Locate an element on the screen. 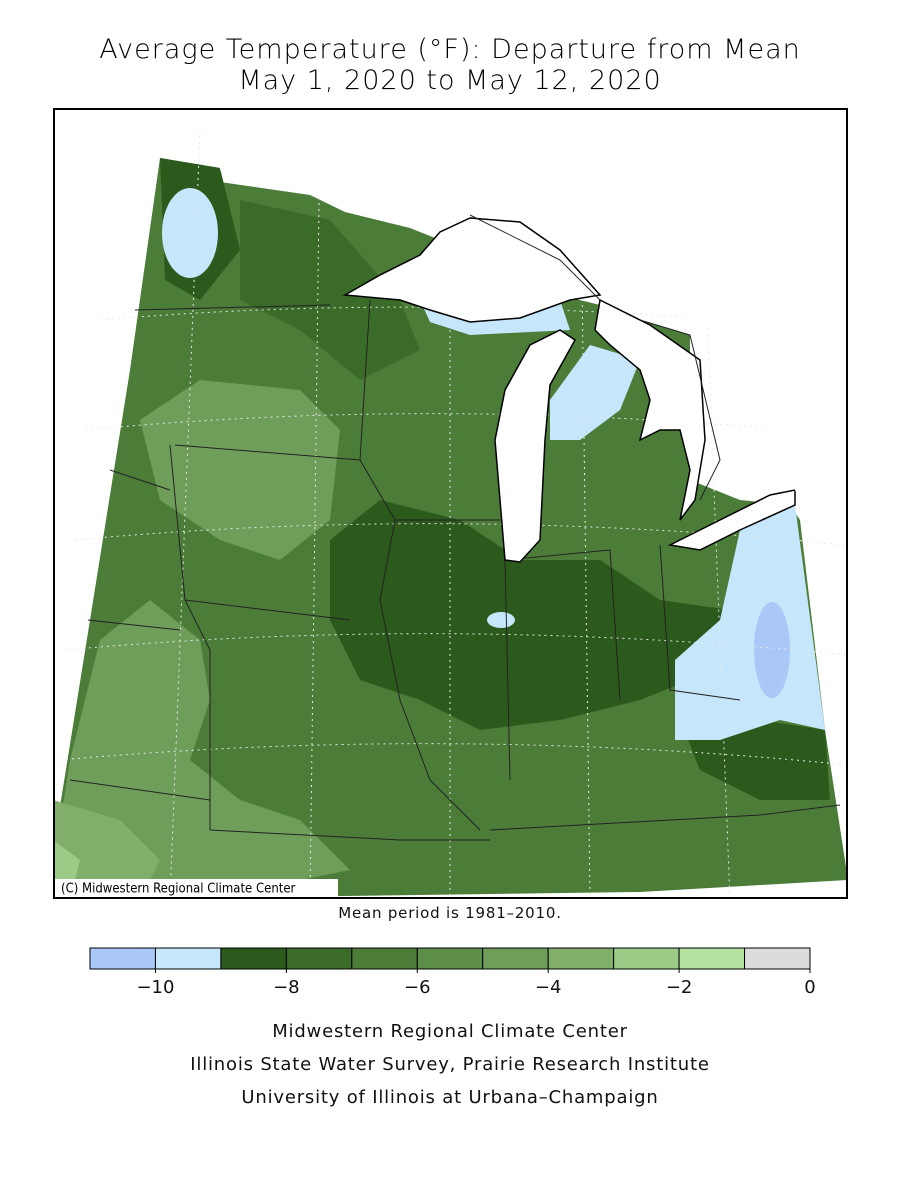 The width and height of the screenshot is (900, 1200). border is located at coordinates (595, 357).